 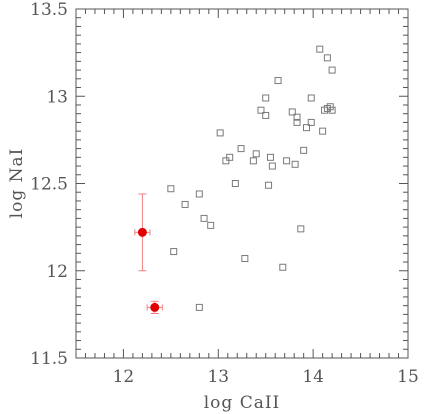 What do you see at coordinates (17, 183) in the screenshot?
I see `y-axis-title: log NaI` at bounding box center [17, 183].